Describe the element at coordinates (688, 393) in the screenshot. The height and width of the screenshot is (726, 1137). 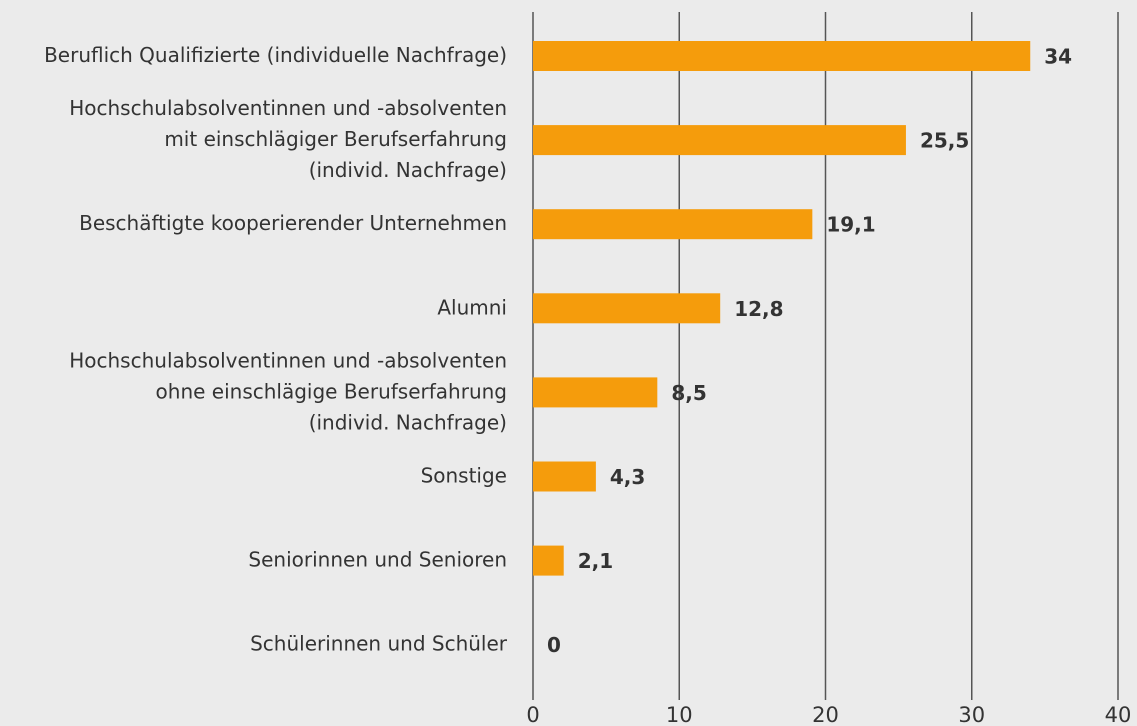
I see `value-label: 8,5` at that location.